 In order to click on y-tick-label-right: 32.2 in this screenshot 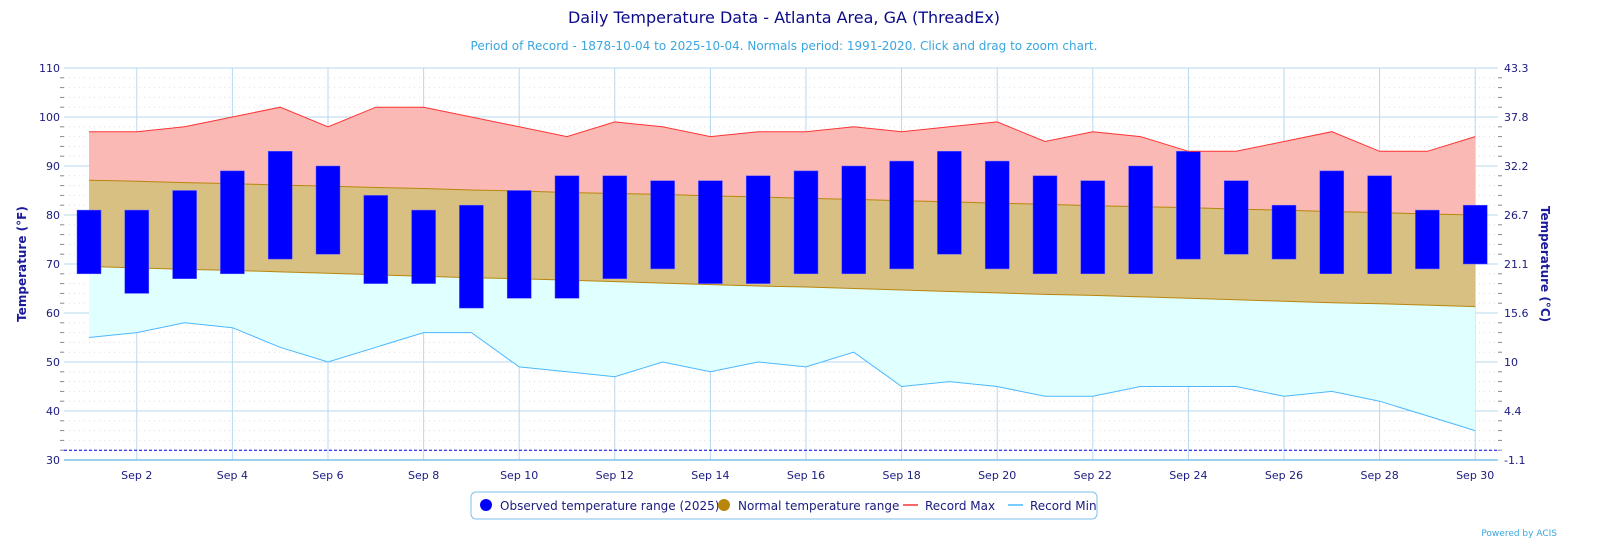, I will do `click(1516, 166)`.